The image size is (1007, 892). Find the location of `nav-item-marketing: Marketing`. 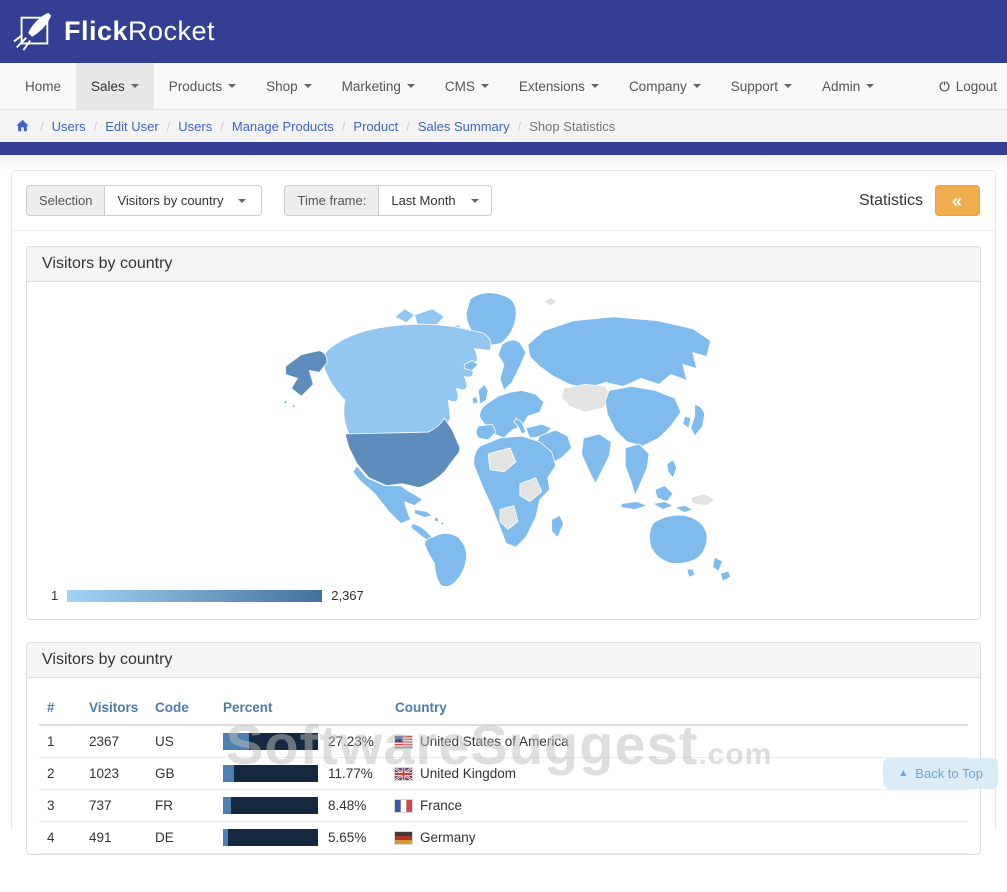

nav-item-marketing: Marketing is located at coordinates (378, 86).